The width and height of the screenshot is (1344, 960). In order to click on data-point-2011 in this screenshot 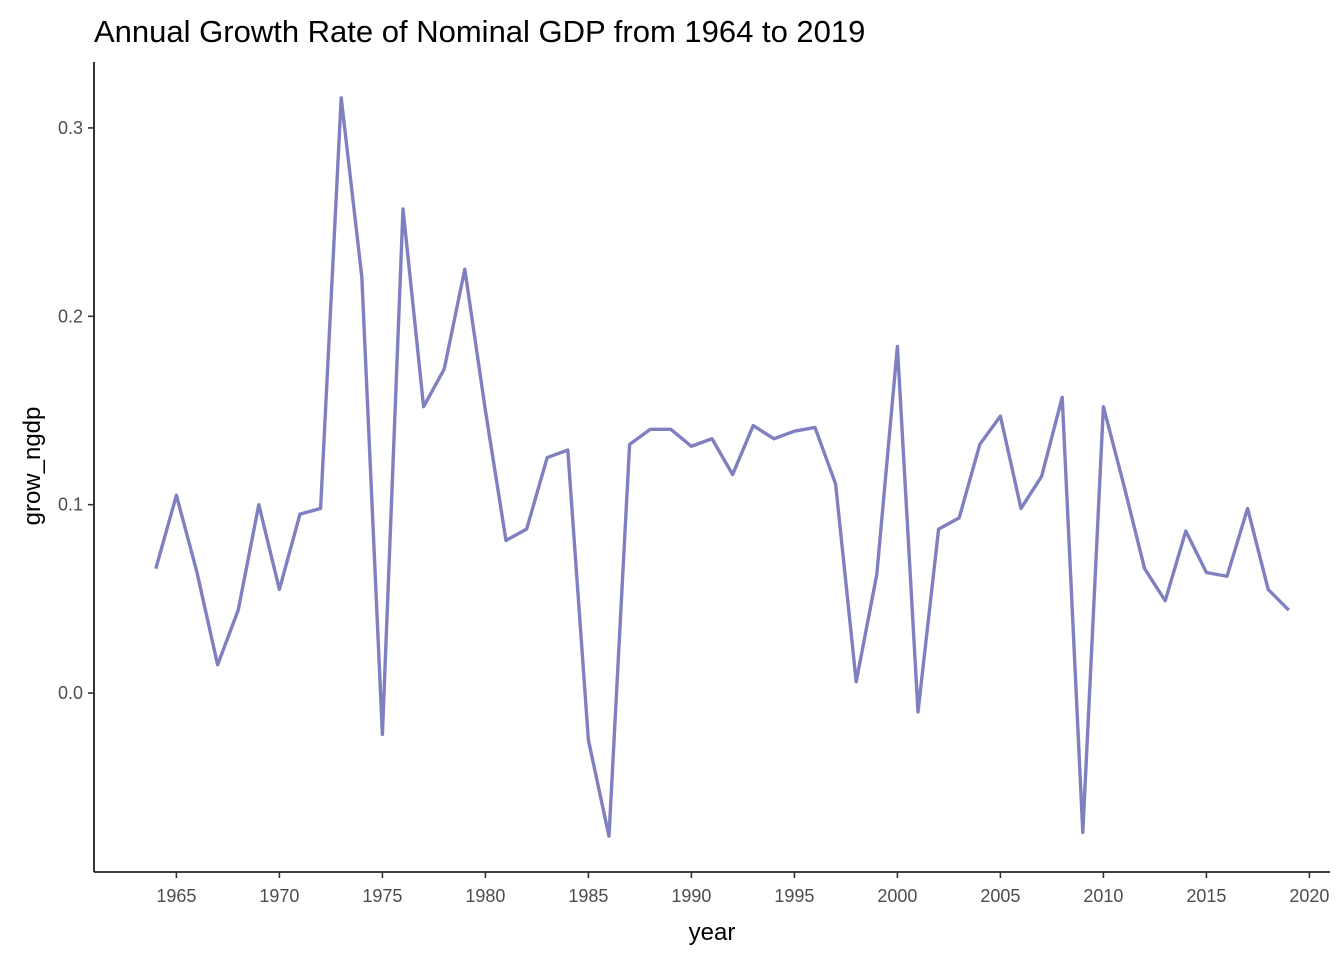, I will do `click(1124, 486)`.